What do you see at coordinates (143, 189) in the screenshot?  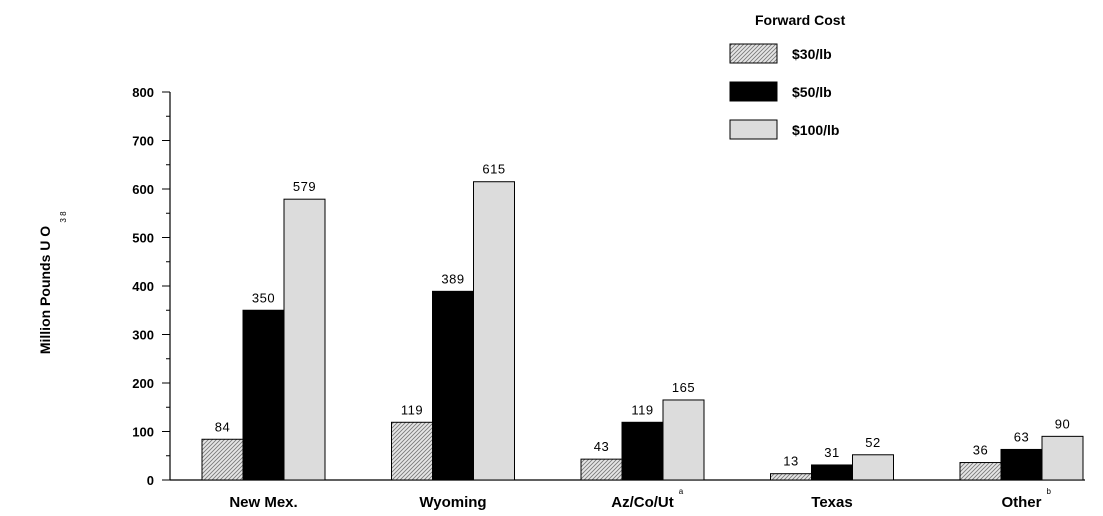 I see `y-tick-label: 600` at bounding box center [143, 189].